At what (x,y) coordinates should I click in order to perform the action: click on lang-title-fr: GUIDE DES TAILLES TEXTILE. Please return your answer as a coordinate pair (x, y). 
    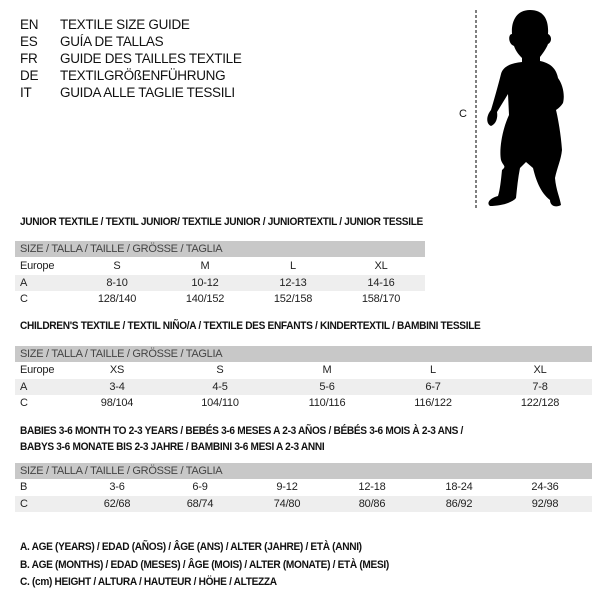
    Looking at the image, I should click on (151, 58).